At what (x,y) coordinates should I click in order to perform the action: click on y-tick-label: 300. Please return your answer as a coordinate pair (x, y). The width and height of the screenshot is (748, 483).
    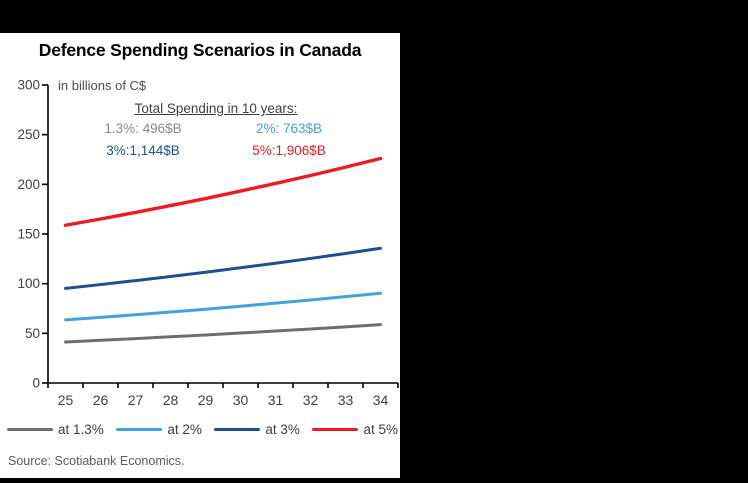
    Looking at the image, I should click on (28, 85).